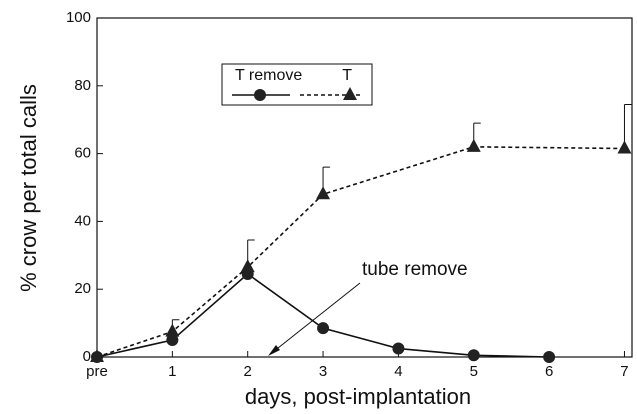  I want to click on series-line, so click(323, 315).